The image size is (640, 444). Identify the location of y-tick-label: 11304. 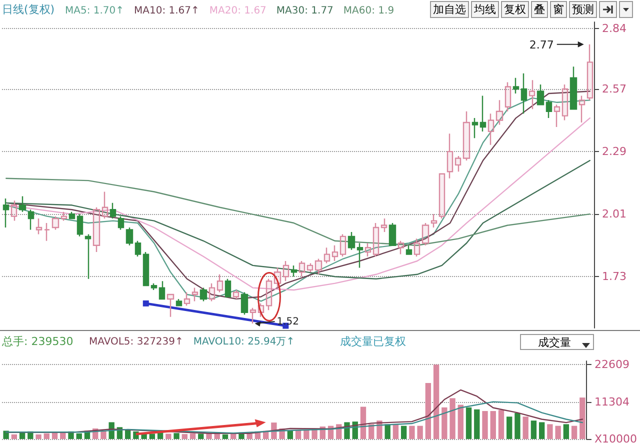
(612, 401).